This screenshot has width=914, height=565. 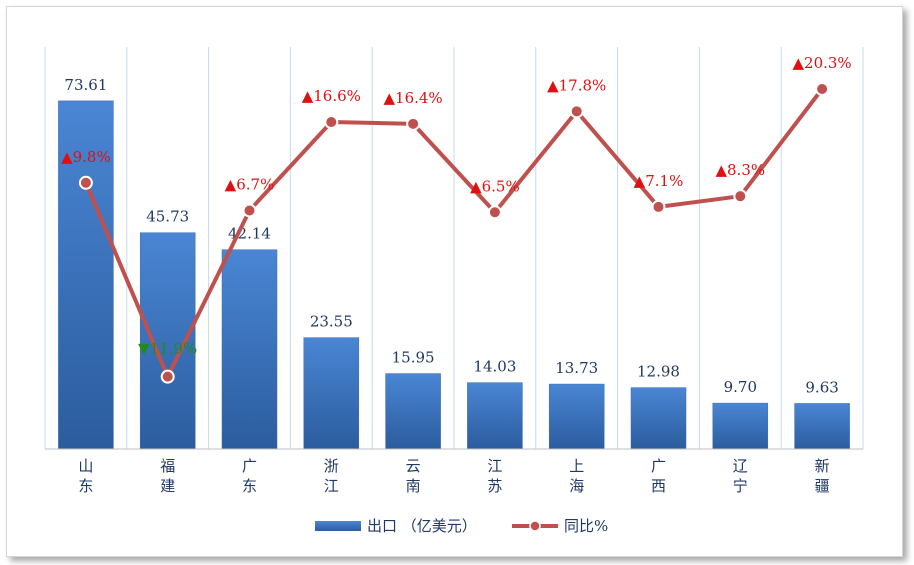 I want to click on pct-label: ▲17.8%, so click(x=576, y=85).